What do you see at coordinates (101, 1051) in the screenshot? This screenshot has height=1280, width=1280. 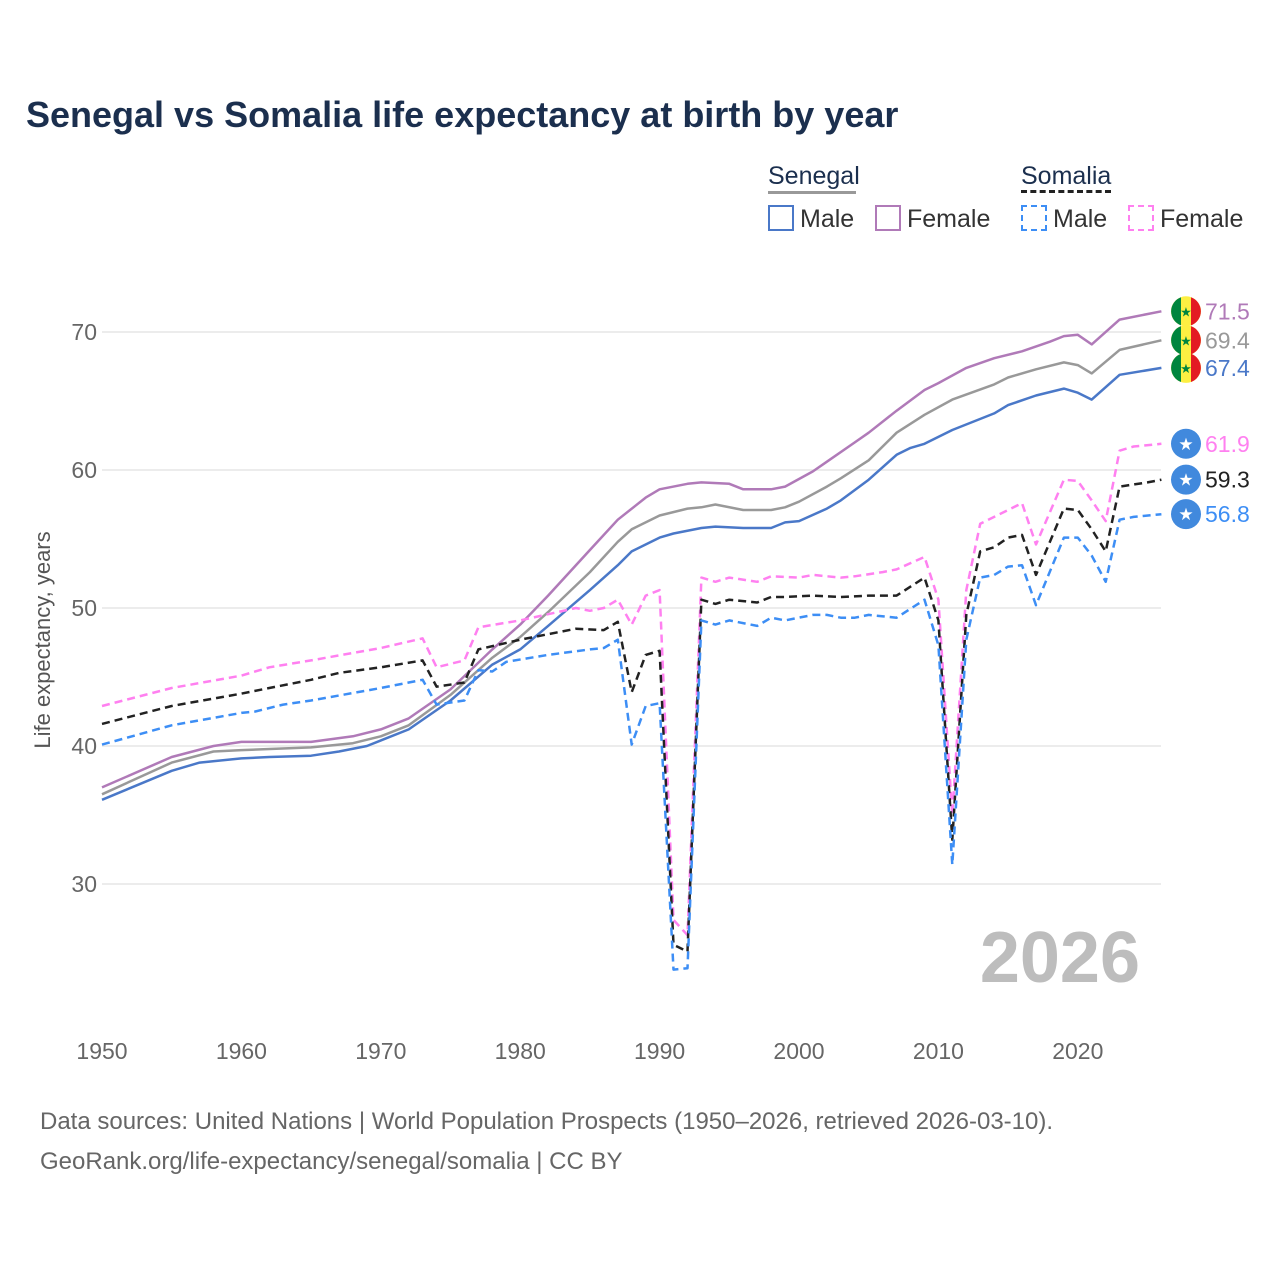 I see `x-tick-label: 1950` at bounding box center [101, 1051].